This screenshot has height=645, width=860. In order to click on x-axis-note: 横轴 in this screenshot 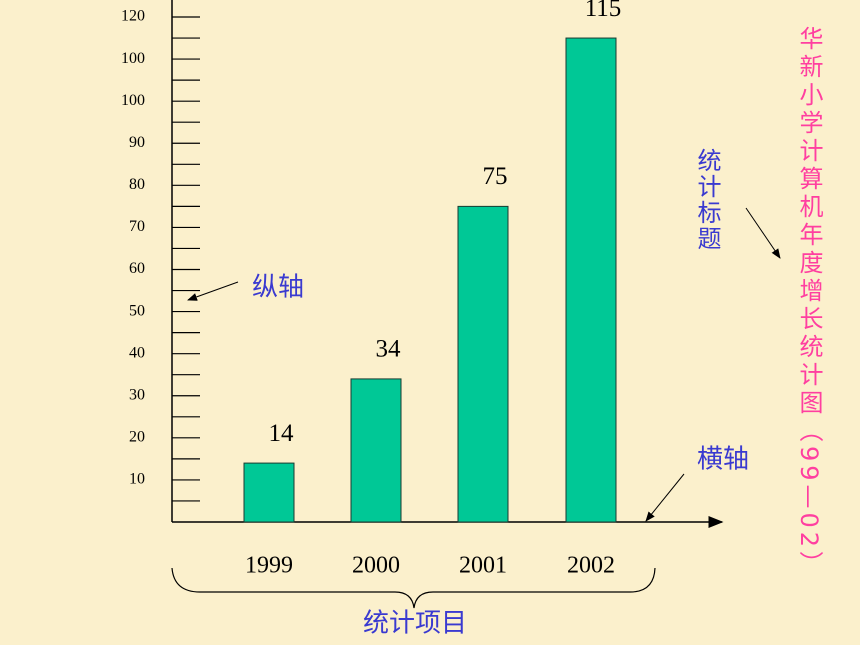, I will do `click(723, 460)`.